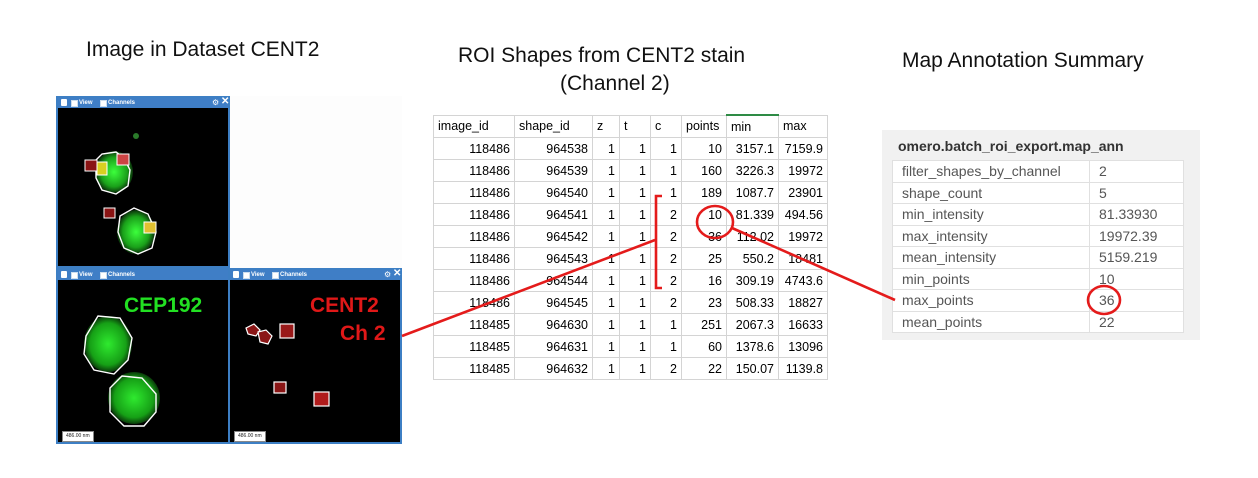 The image size is (1258, 478). Describe the element at coordinates (606, 126) in the screenshot. I see `column-header: z` at that location.